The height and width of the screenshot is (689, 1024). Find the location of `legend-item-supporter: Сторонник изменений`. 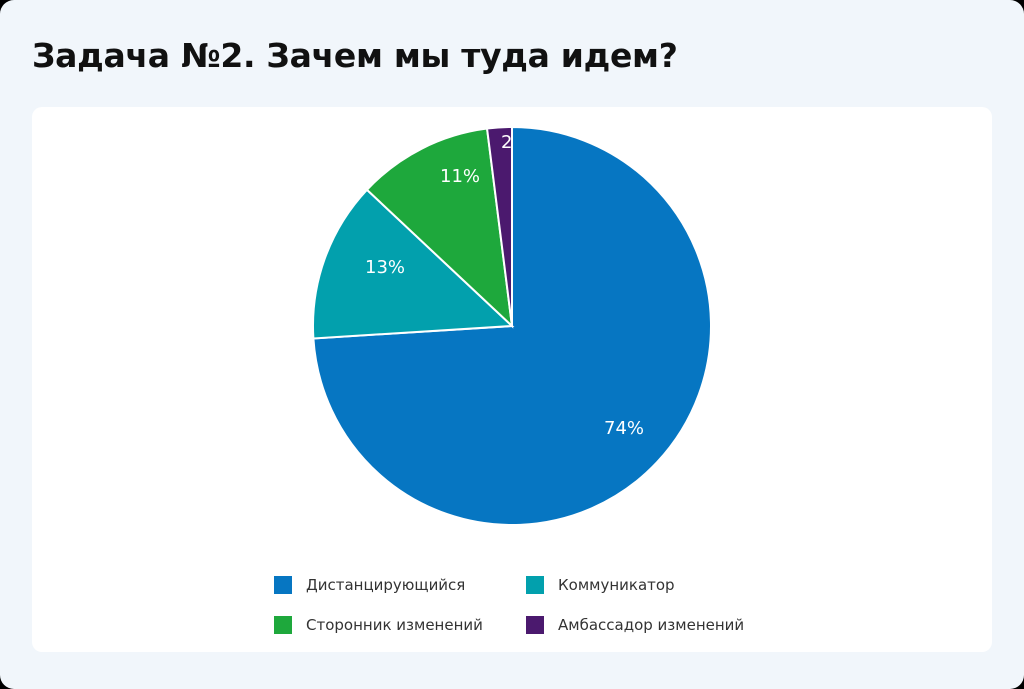

legend-item-supporter: Сторонник изменений is located at coordinates (378, 625).